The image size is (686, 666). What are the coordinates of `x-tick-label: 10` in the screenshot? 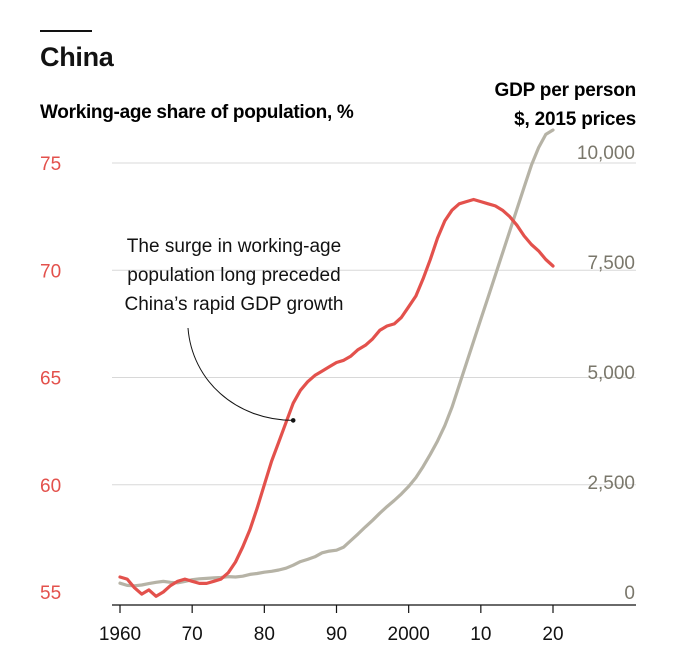 It's located at (480, 634).